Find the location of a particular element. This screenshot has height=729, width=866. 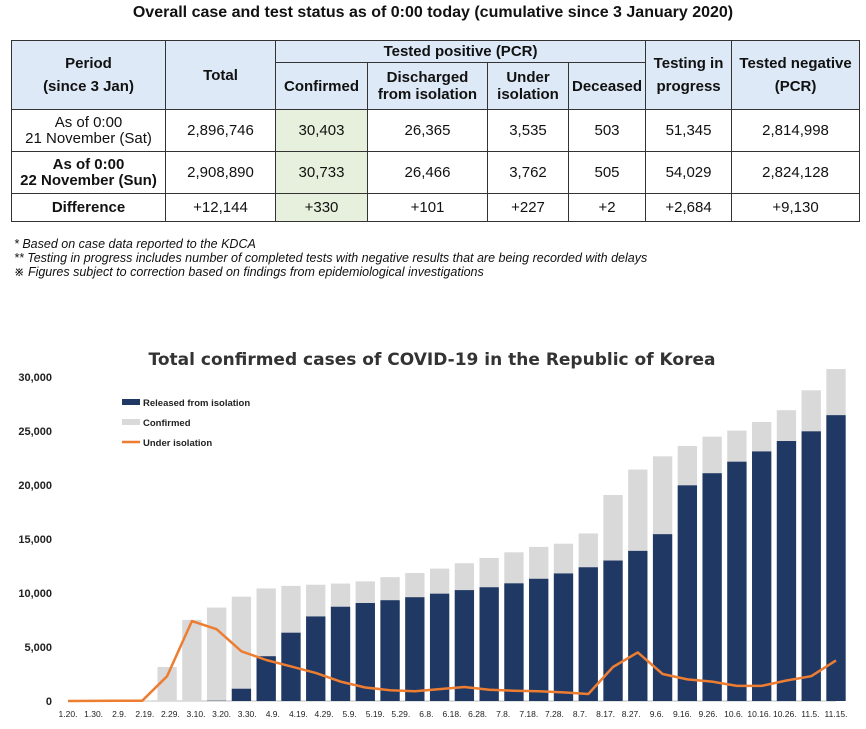

negative-cell: 2,814,998 is located at coordinates (796, 130).